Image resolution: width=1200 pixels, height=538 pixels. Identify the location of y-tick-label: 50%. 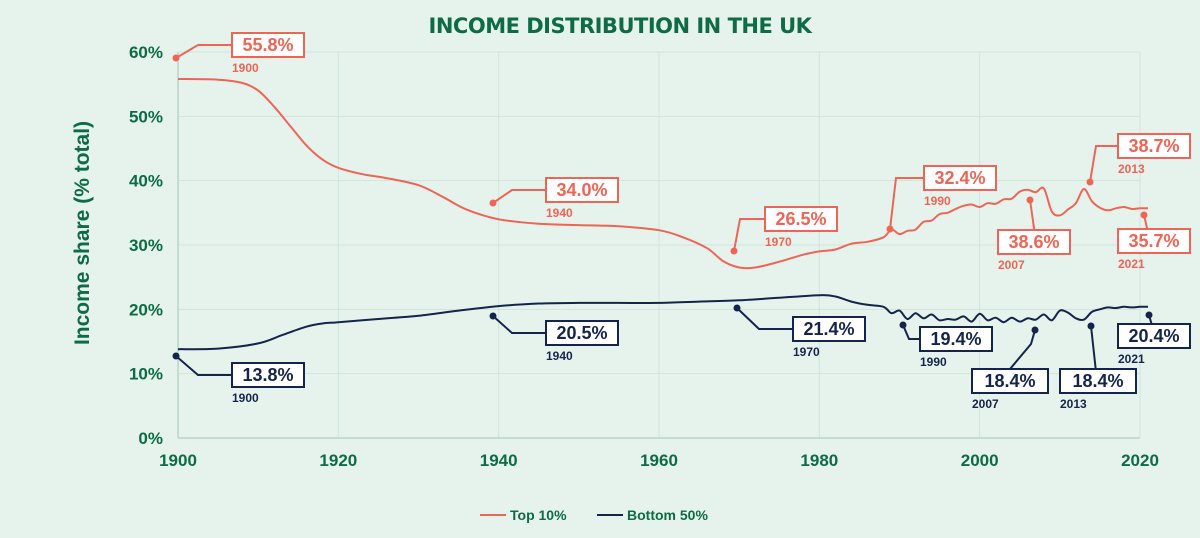
(146, 116).